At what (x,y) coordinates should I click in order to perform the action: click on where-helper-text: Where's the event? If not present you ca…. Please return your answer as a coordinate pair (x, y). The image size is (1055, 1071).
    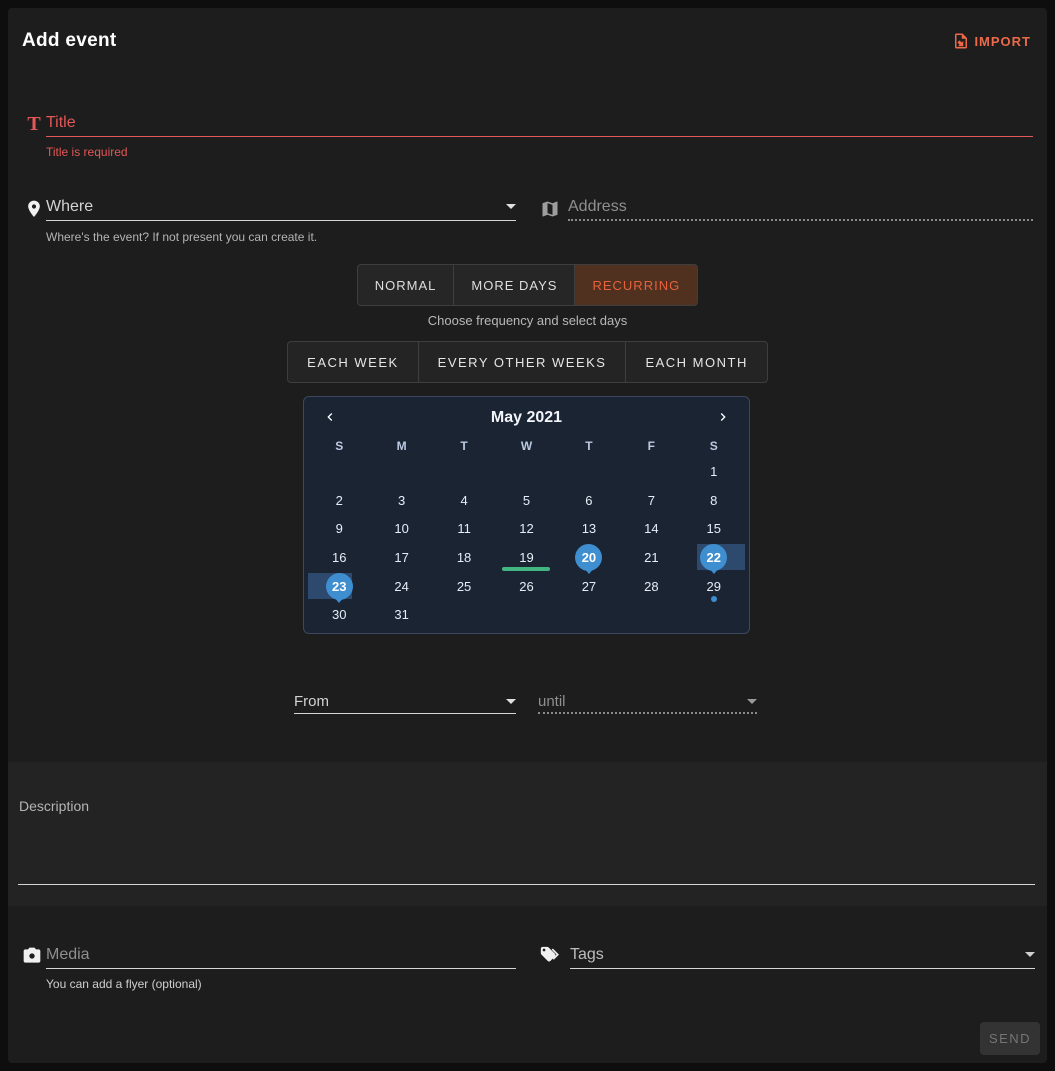
    Looking at the image, I should click on (182, 237).